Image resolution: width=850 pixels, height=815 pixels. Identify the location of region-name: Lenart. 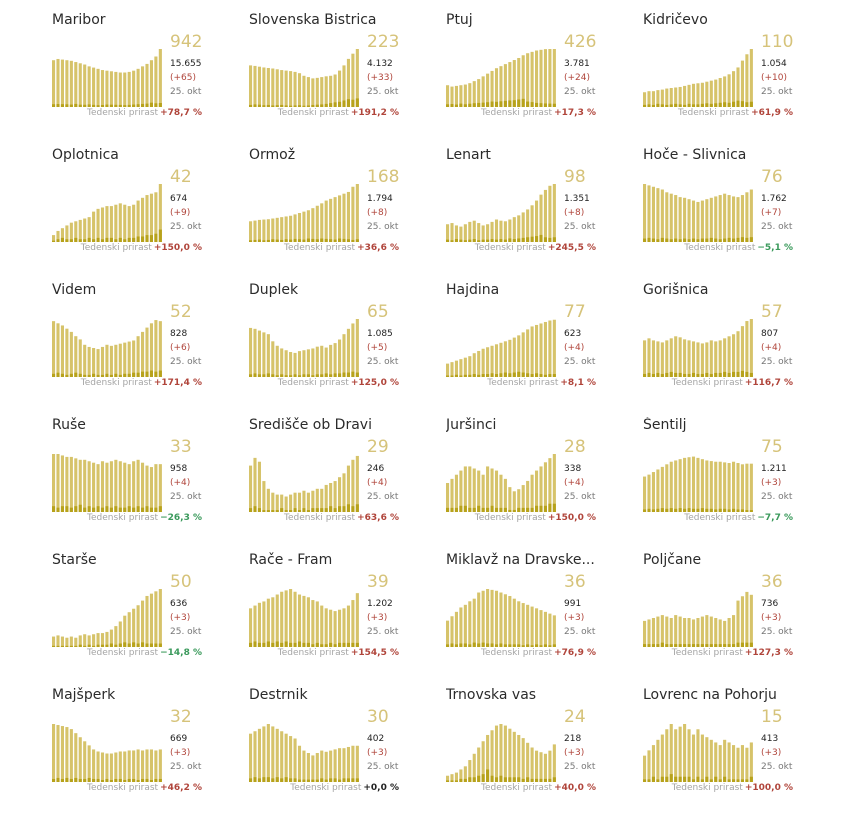
(468, 155).